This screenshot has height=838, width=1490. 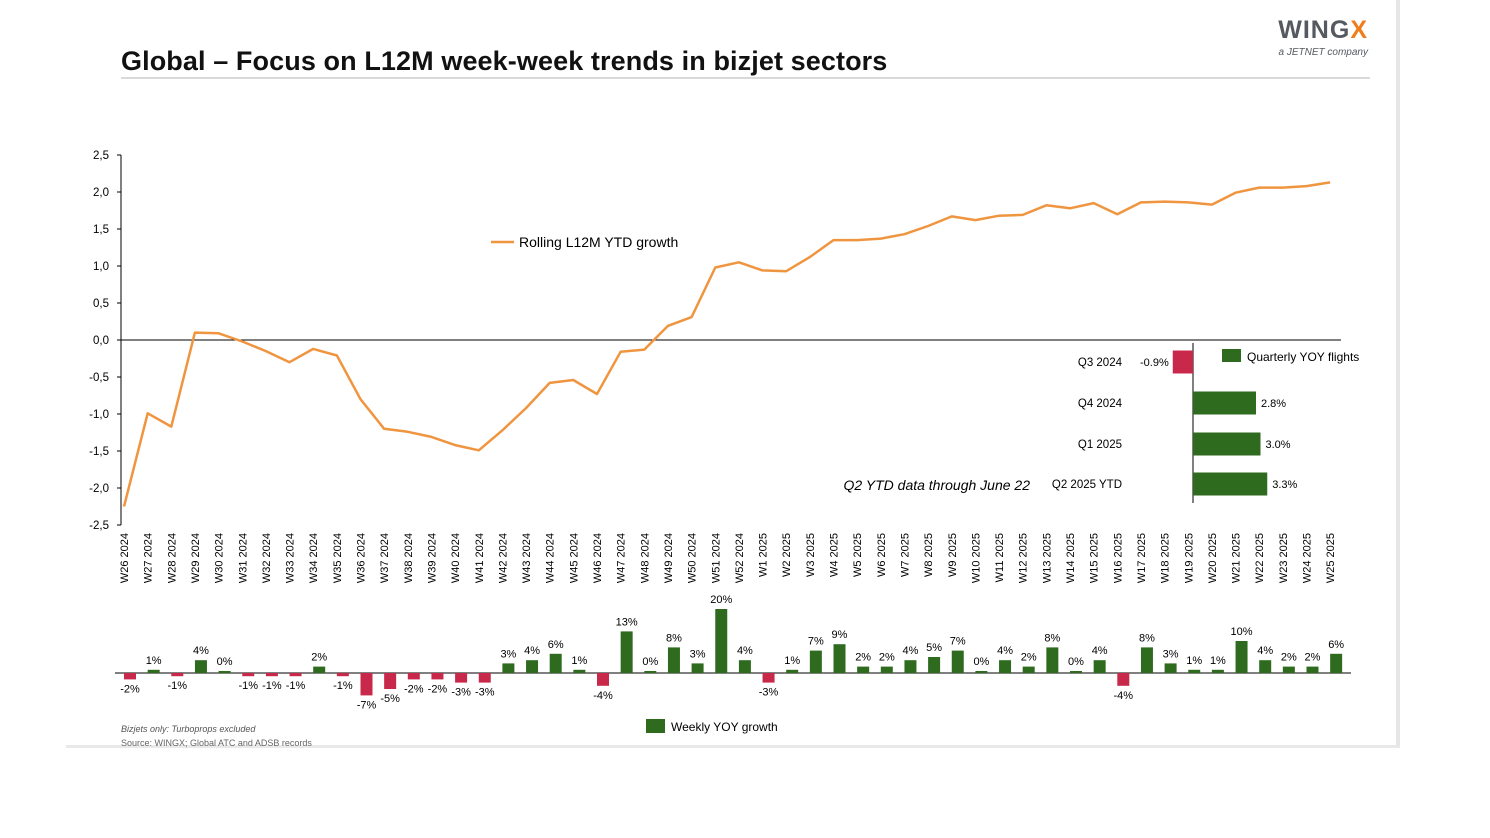 What do you see at coordinates (438, 689) in the screenshot?
I see `weekly-bar-label: -2%` at bounding box center [438, 689].